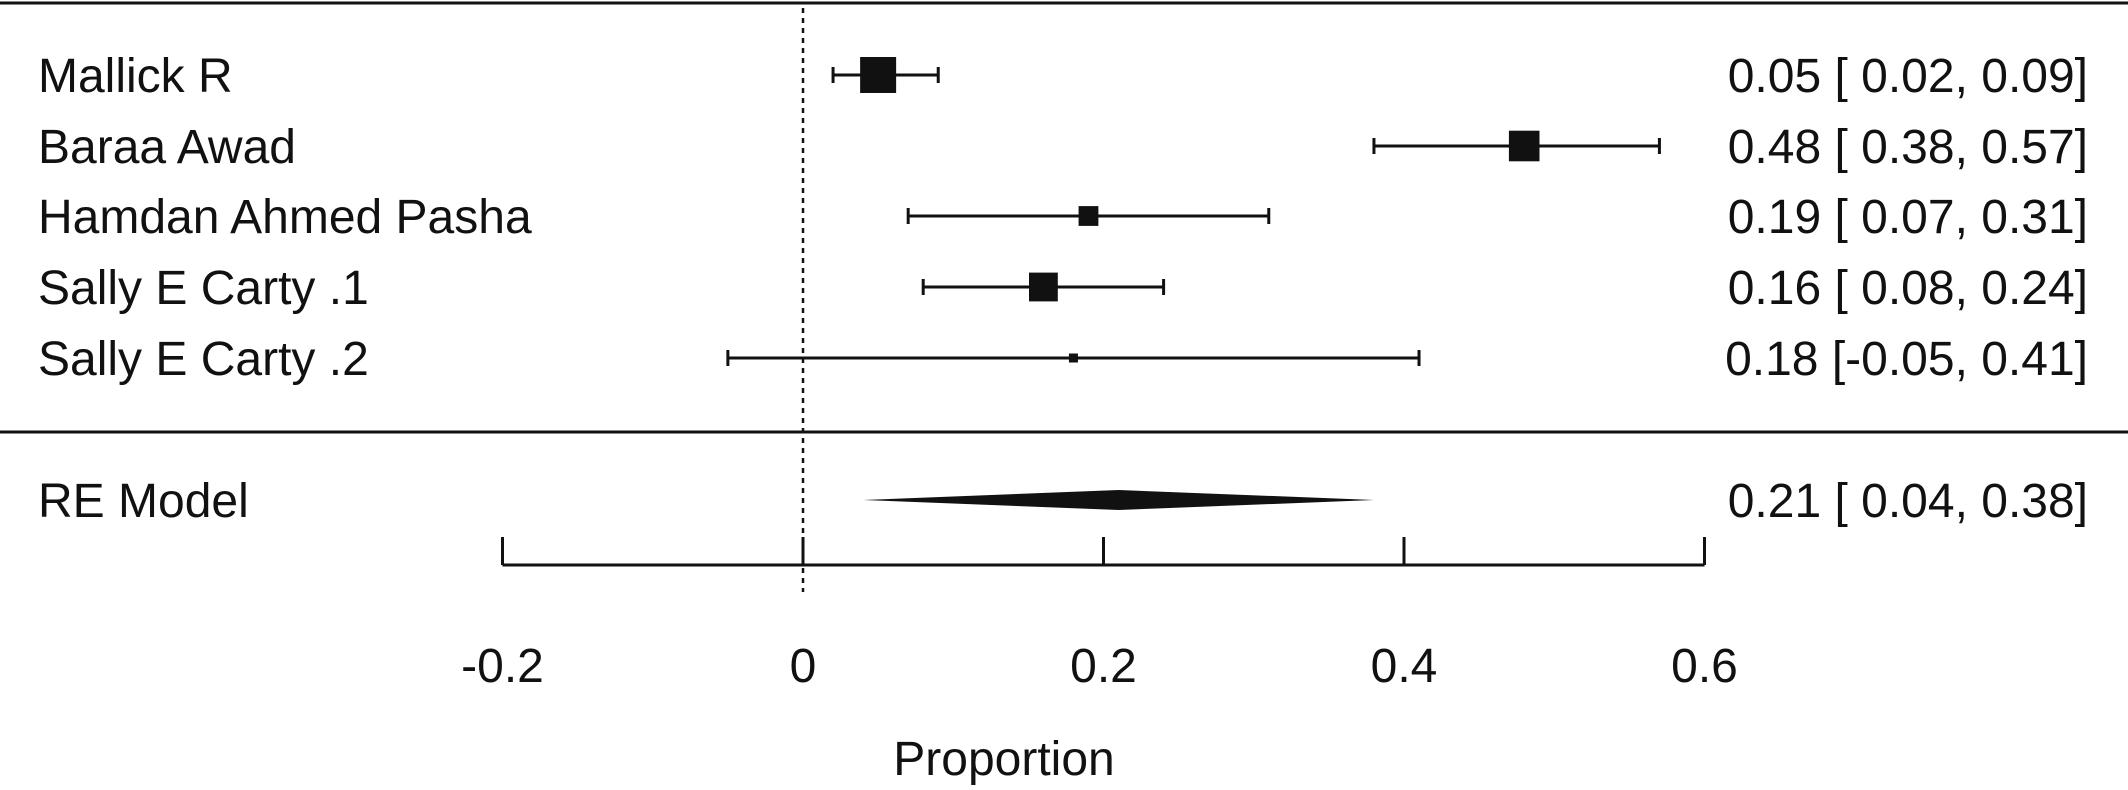 This screenshot has height=790, width=2128. Describe the element at coordinates (285, 217) in the screenshot. I see `study-label: Hamdan Ahmed Pasha` at that location.